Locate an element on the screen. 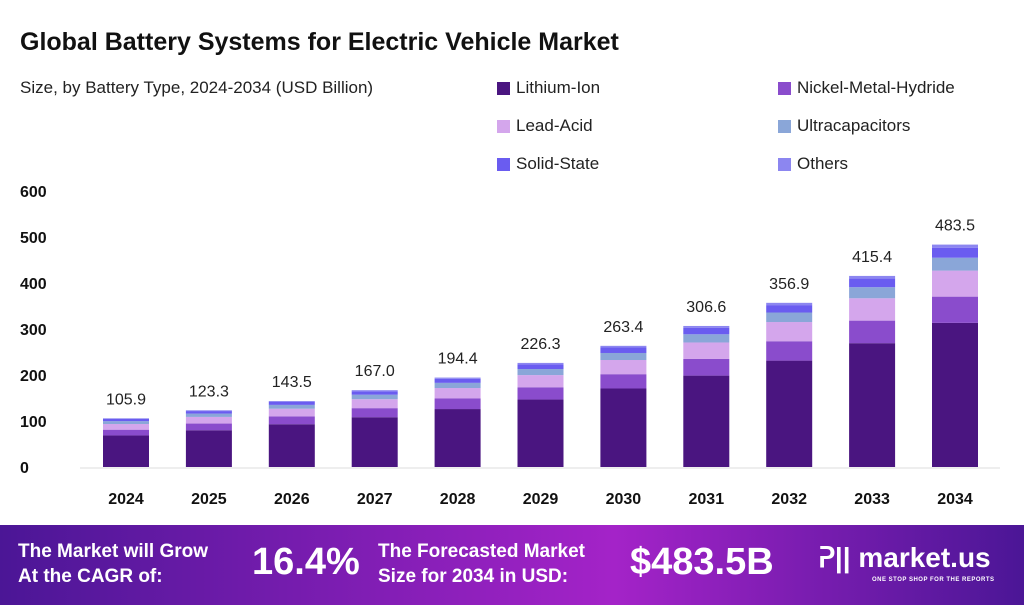  y-tick-label: 600 is located at coordinates (33, 192).